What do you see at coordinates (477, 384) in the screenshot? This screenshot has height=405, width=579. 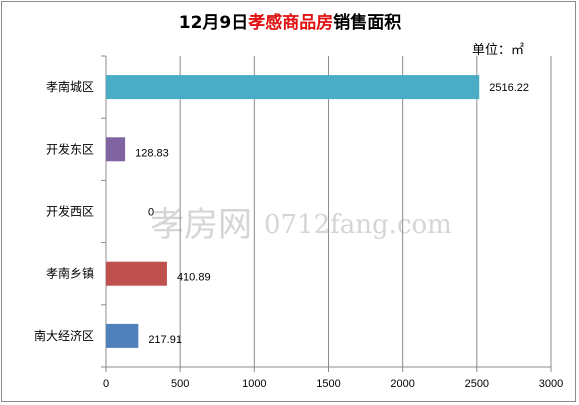 I see `x-tick-label: 2500` at bounding box center [477, 384].